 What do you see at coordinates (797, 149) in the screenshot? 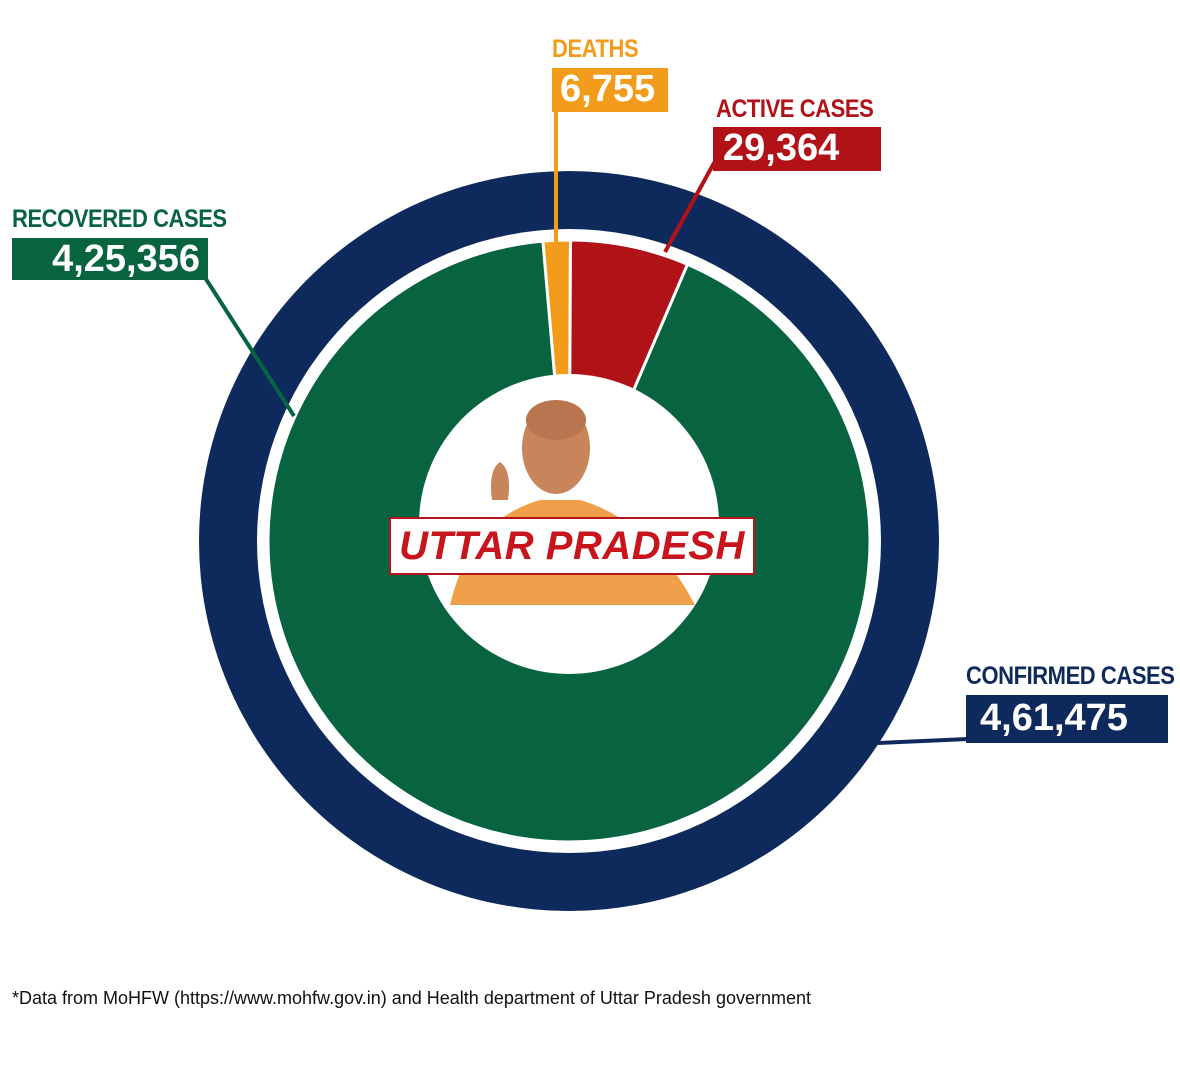
I see `active-value: 29,364` at bounding box center [797, 149].